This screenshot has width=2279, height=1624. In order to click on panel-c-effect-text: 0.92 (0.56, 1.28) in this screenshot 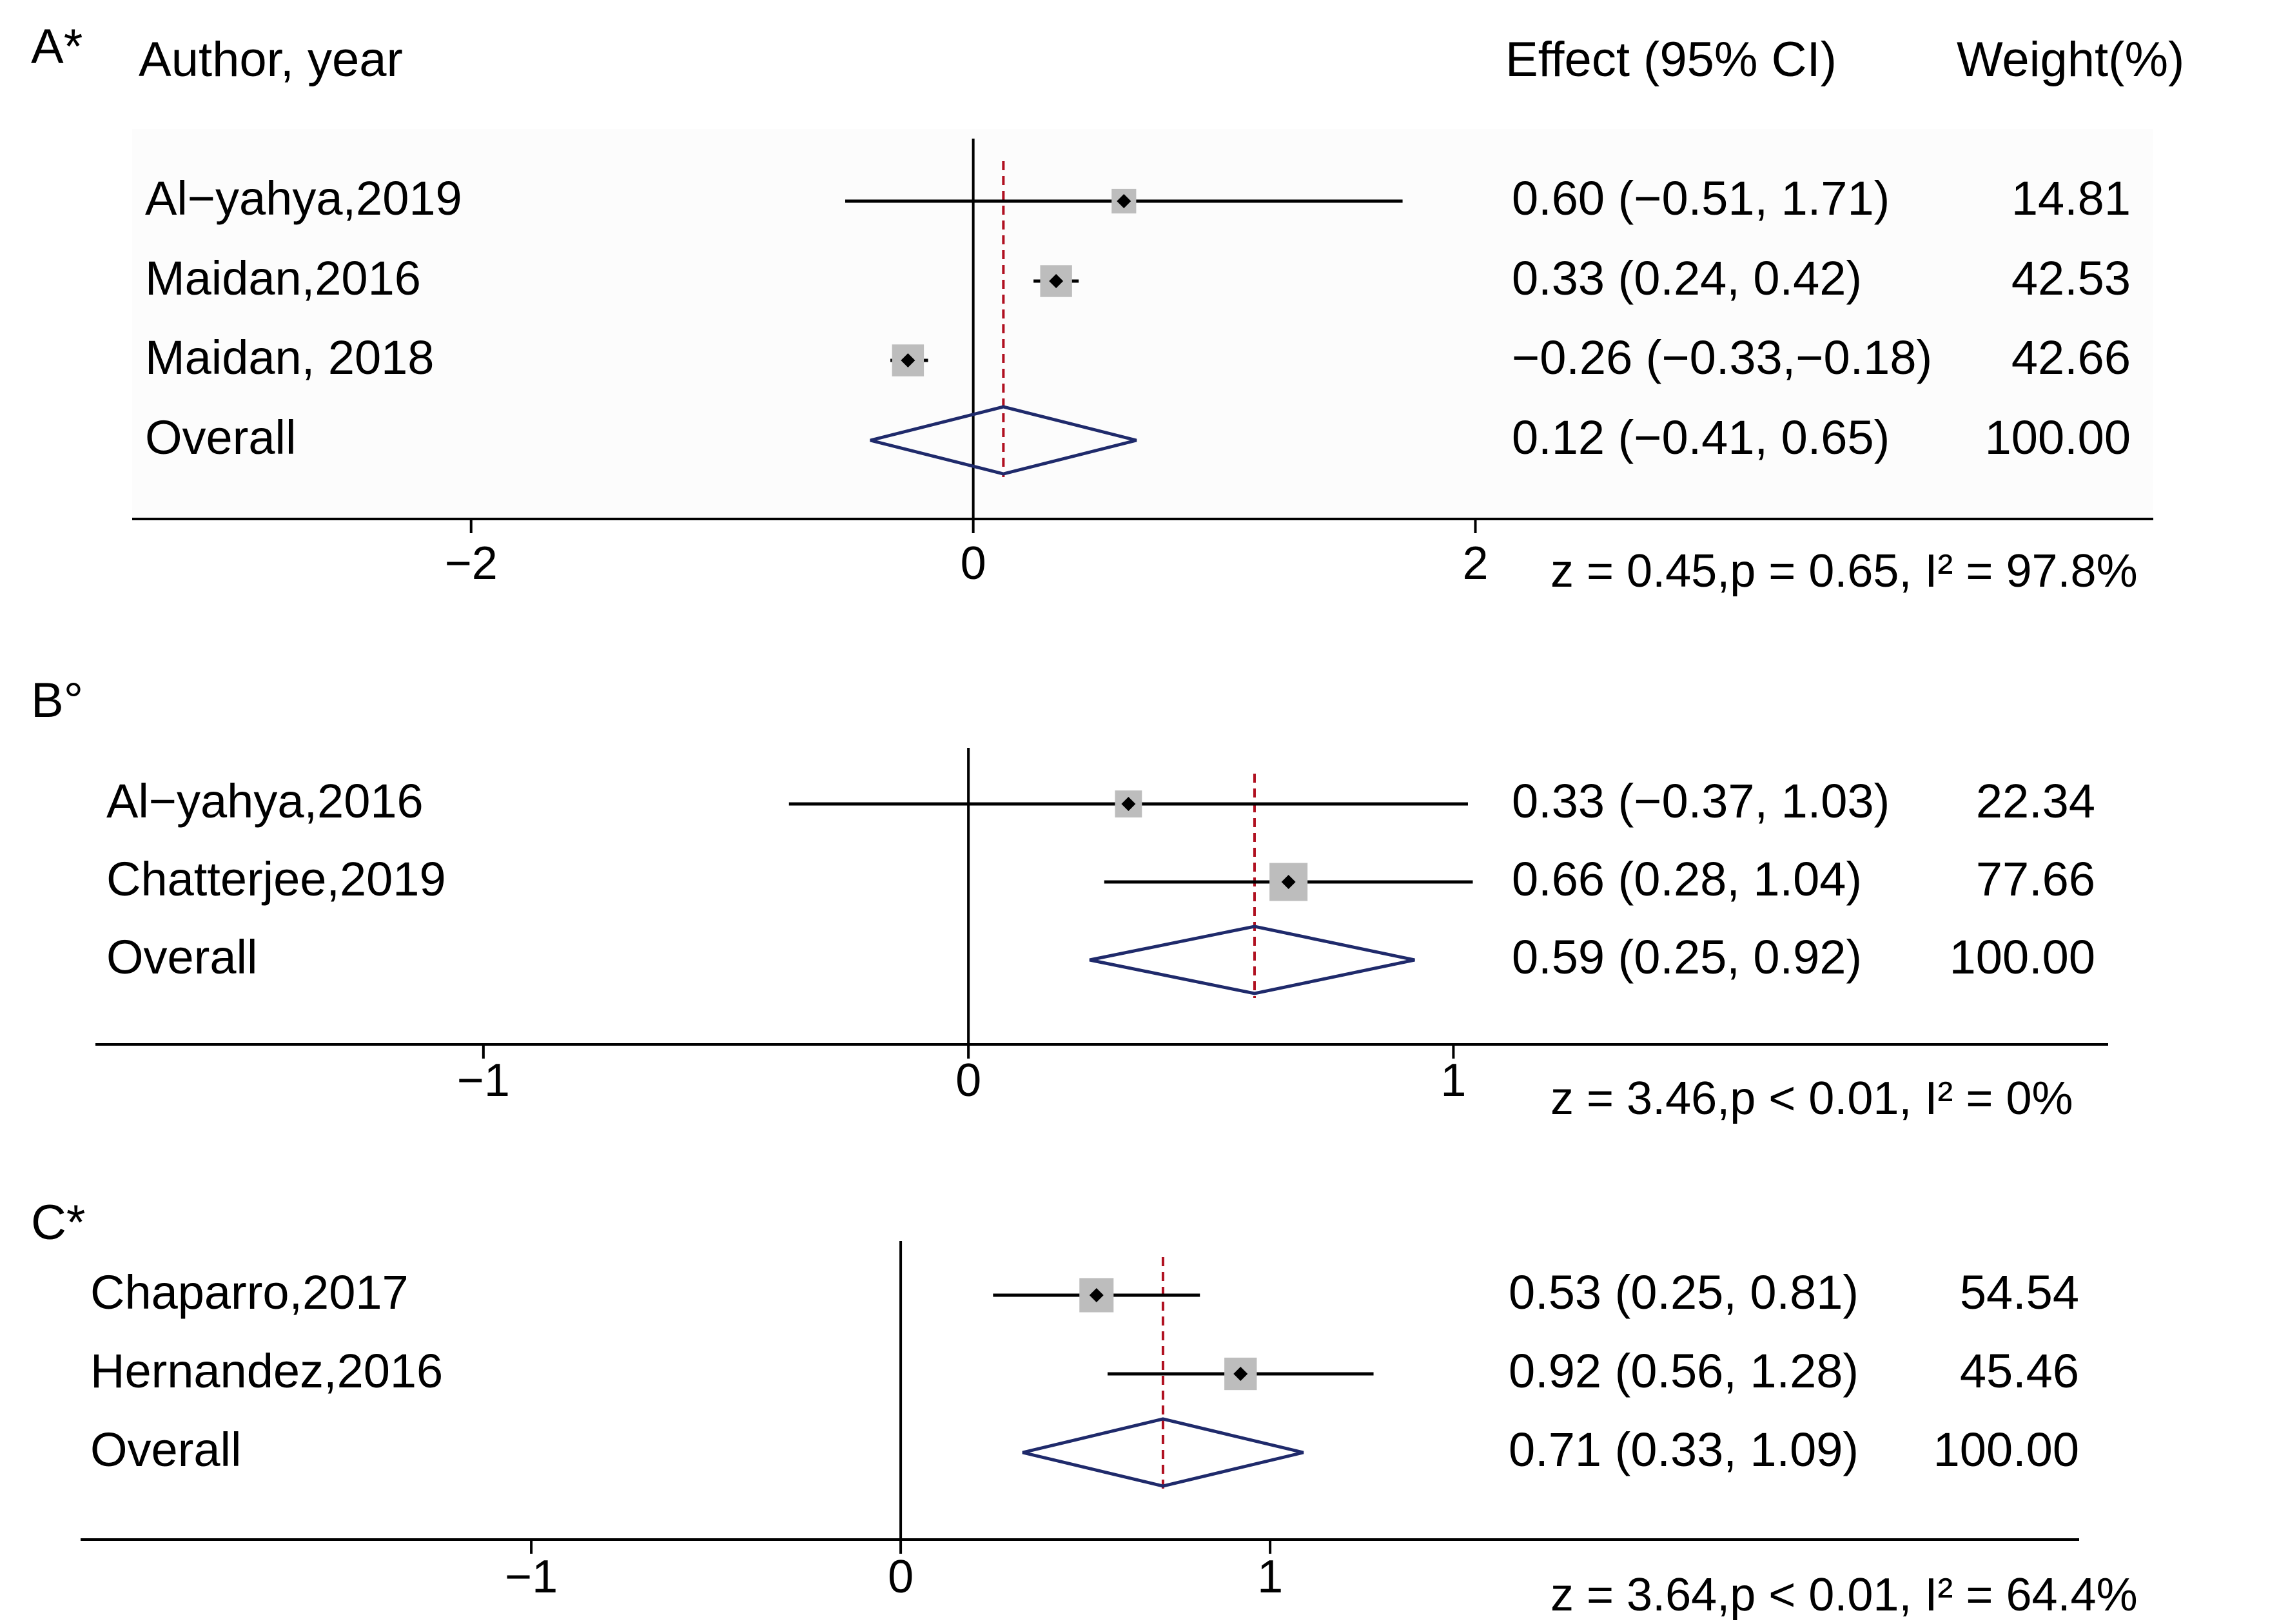, I will do `click(1684, 1371)`.